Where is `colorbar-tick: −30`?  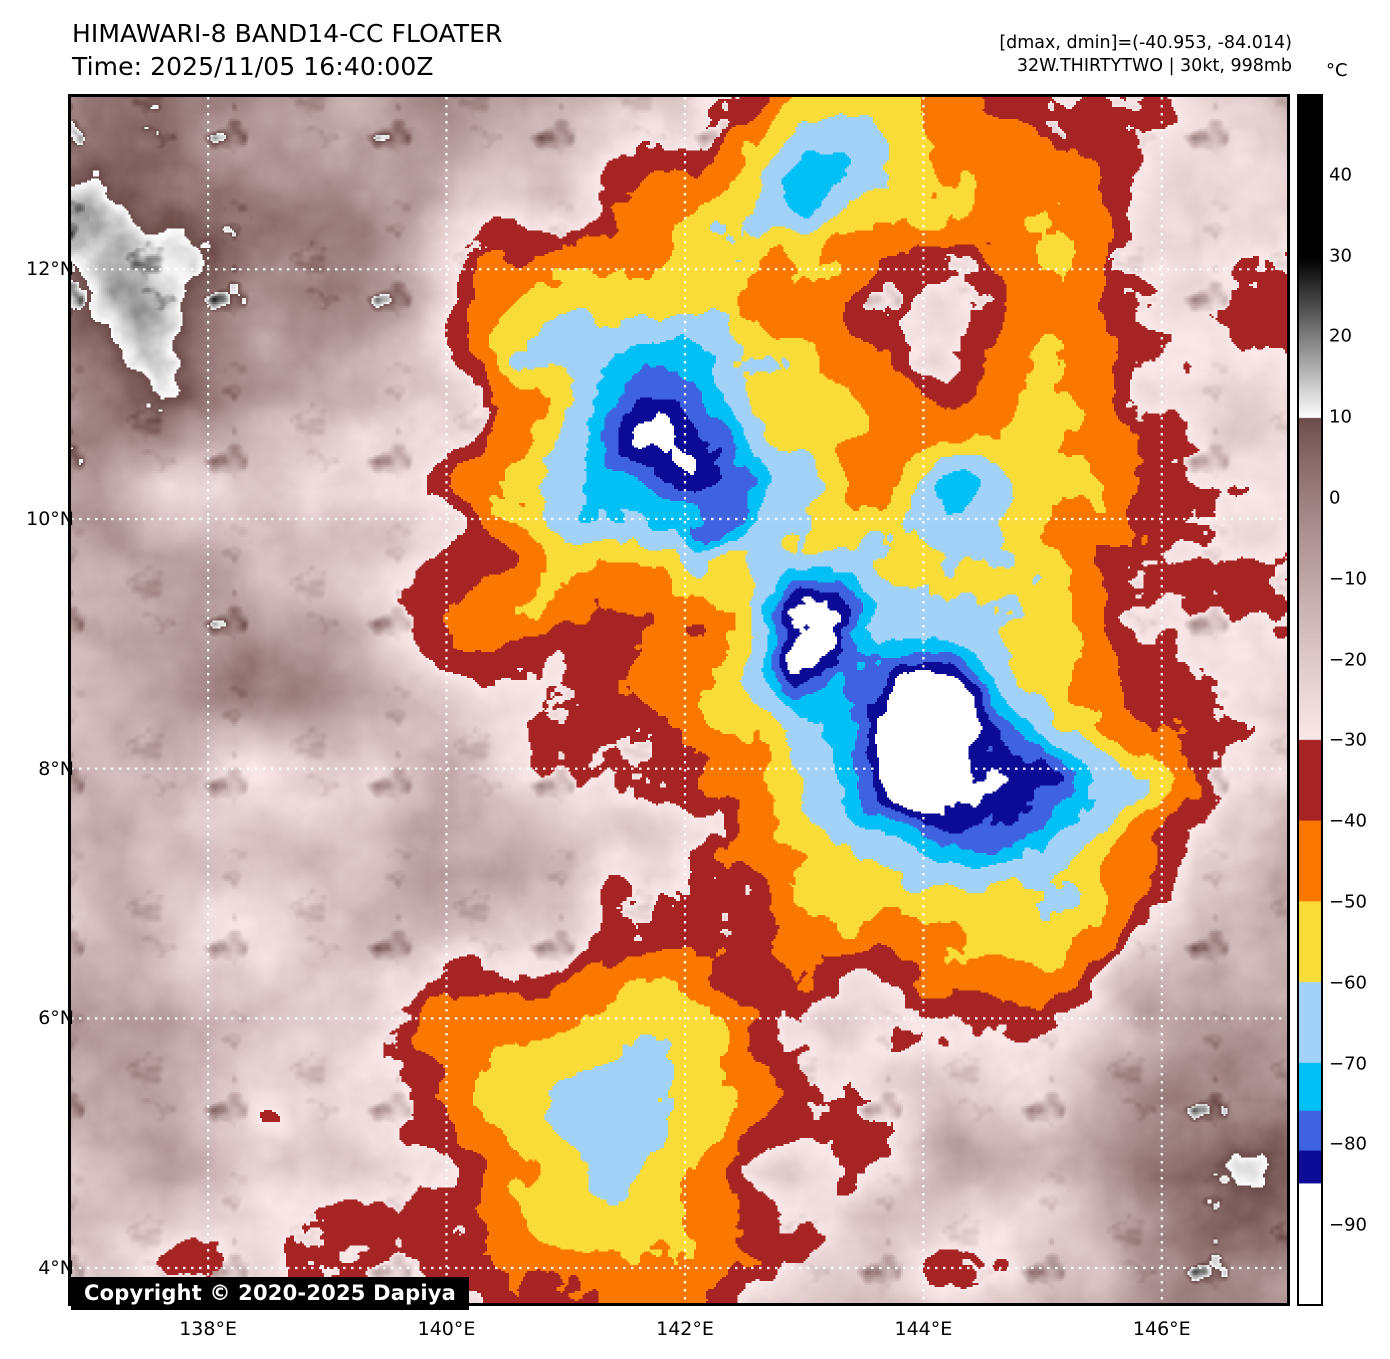 colorbar-tick: −30 is located at coordinates (1348, 740).